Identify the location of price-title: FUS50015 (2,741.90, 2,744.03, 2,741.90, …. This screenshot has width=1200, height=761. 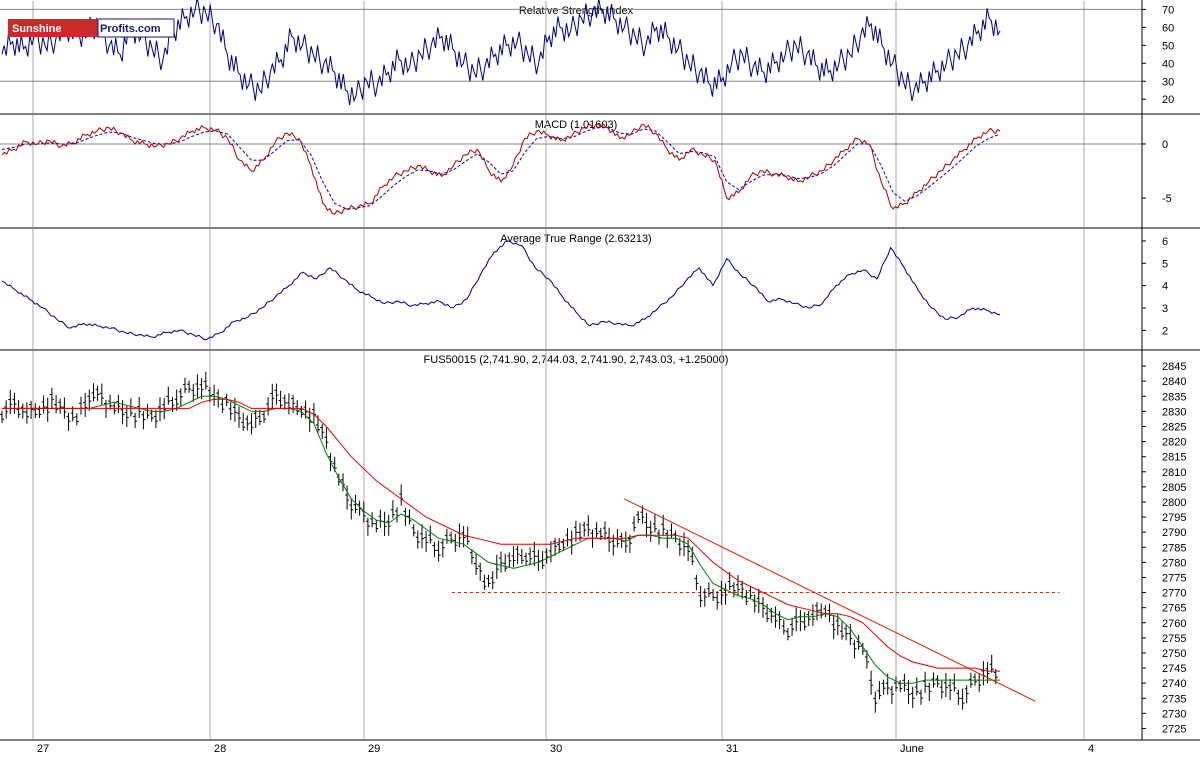
(576, 360).